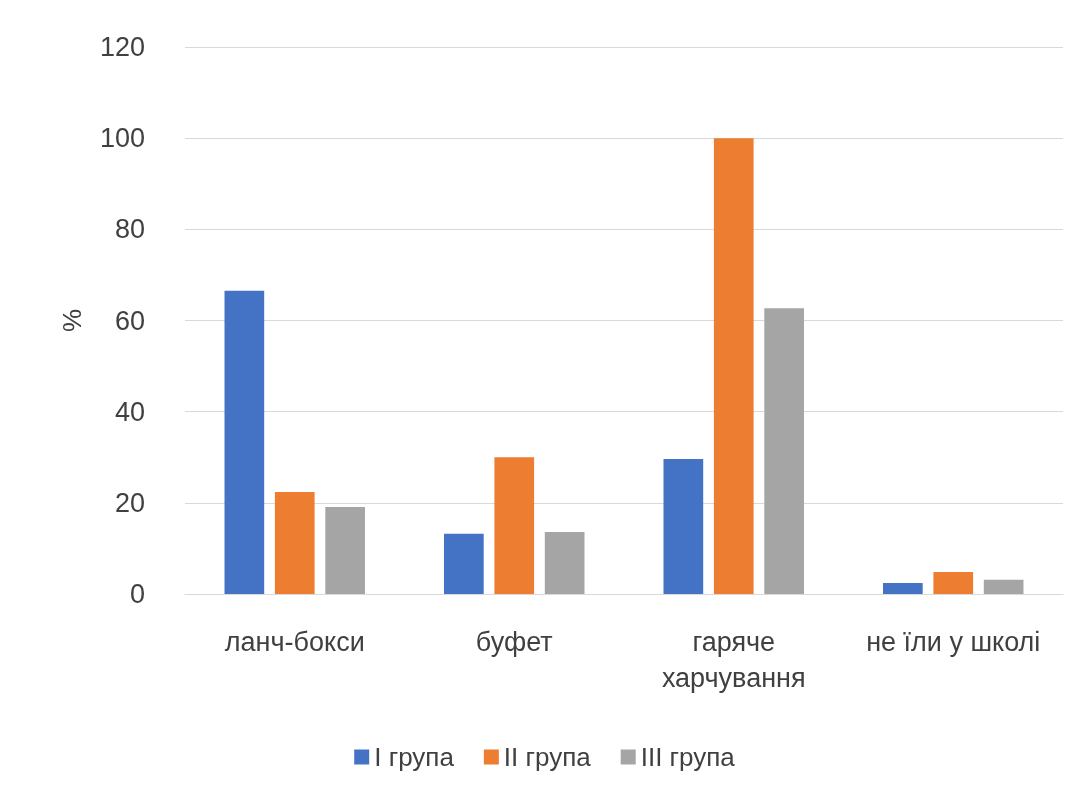  I want to click on legend-label: II група, so click(547, 757).